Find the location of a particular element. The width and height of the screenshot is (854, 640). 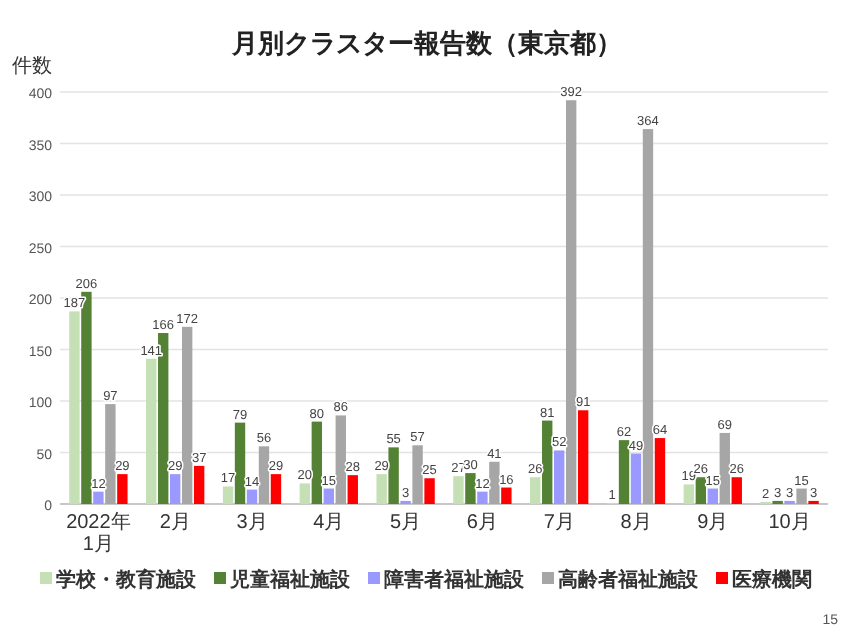

x-tick-label: 8月 is located at coordinates (636, 523).